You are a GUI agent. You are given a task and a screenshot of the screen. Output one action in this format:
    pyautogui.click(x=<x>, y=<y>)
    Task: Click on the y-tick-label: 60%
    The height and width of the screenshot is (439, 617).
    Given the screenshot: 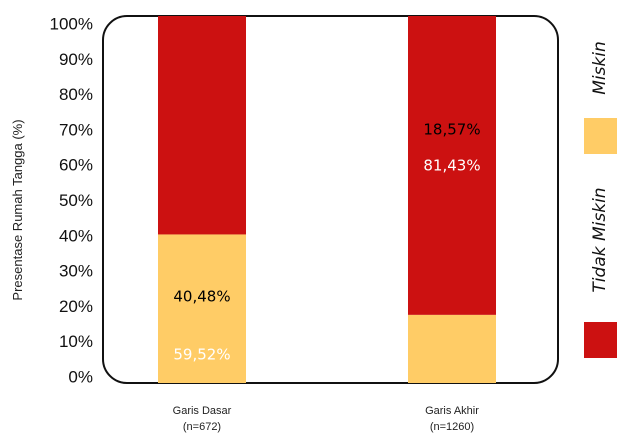 What is the action you would take?
    pyautogui.click(x=76, y=165)
    